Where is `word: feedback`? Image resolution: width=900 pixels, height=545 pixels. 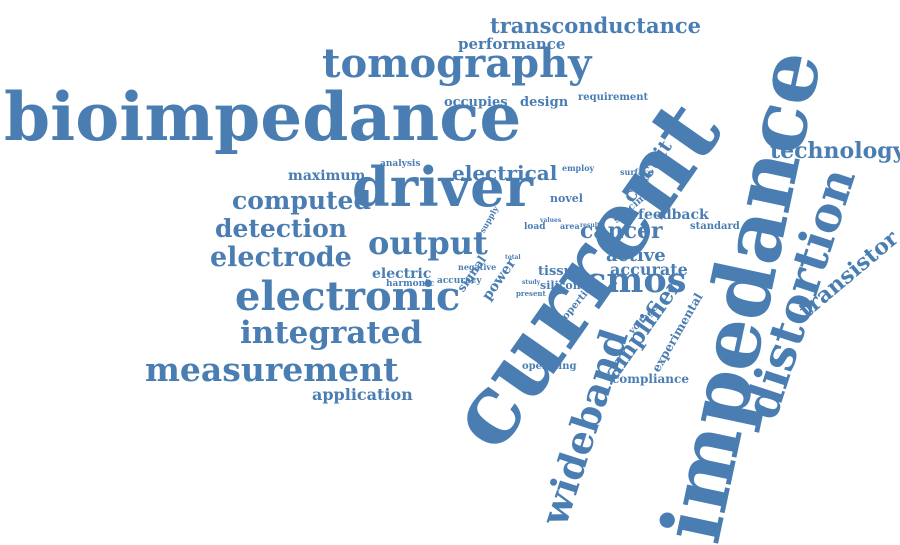 word: feedback is located at coordinates (673, 215).